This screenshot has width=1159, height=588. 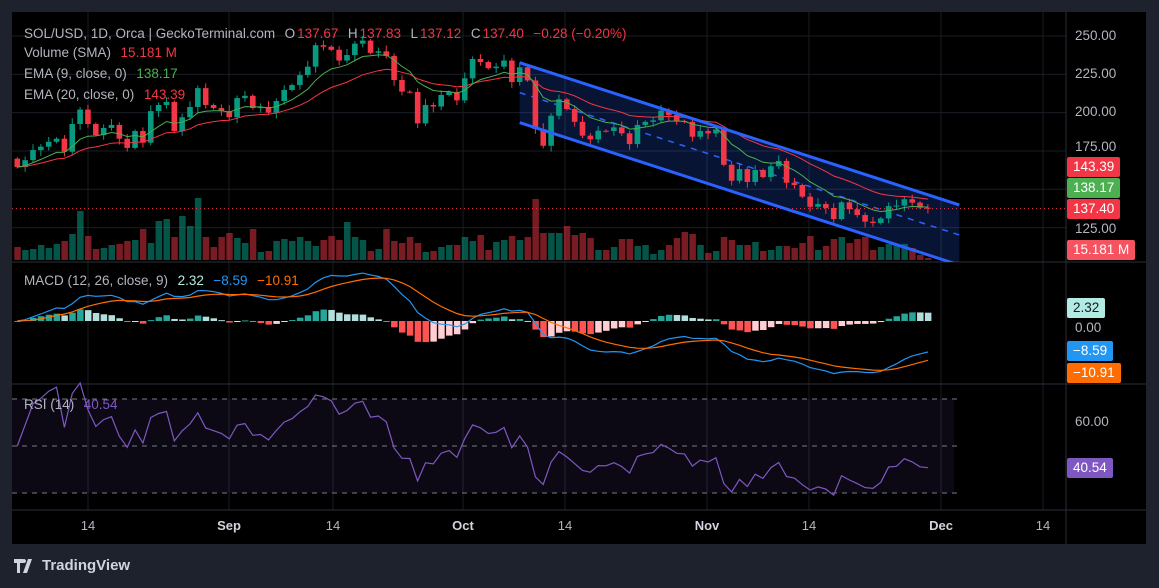 What do you see at coordinates (1043, 525) in the screenshot?
I see `time-tick: 14` at bounding box center [1043, 525].